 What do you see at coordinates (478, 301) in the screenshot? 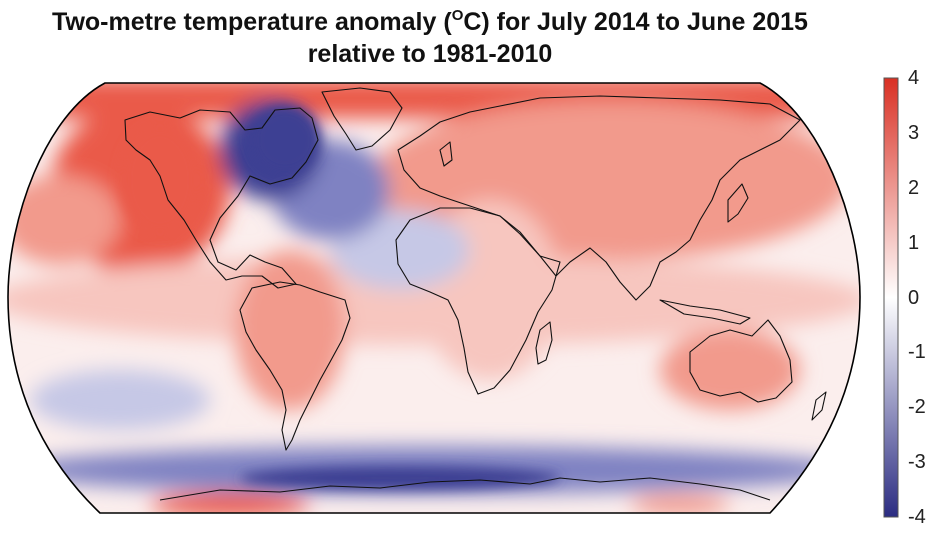
I see `africa-coastline` at bounding box center [478, 301].